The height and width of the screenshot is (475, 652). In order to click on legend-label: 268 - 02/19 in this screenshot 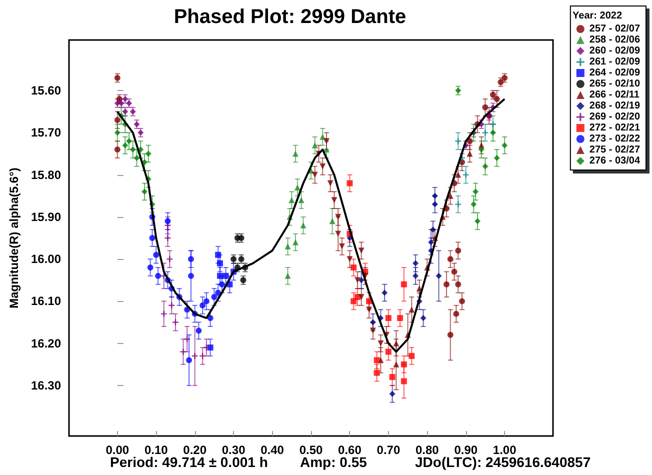, I will do `click(614, 106)`.